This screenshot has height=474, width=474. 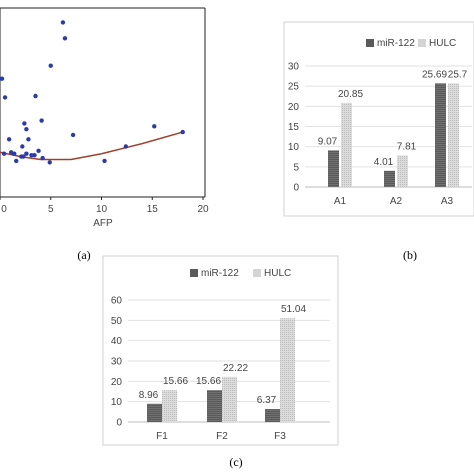 What do you see at coordinates (222, 436) in the screenshot?
I see `panel-c-category-label: F2` at bounding box center [222, 436].